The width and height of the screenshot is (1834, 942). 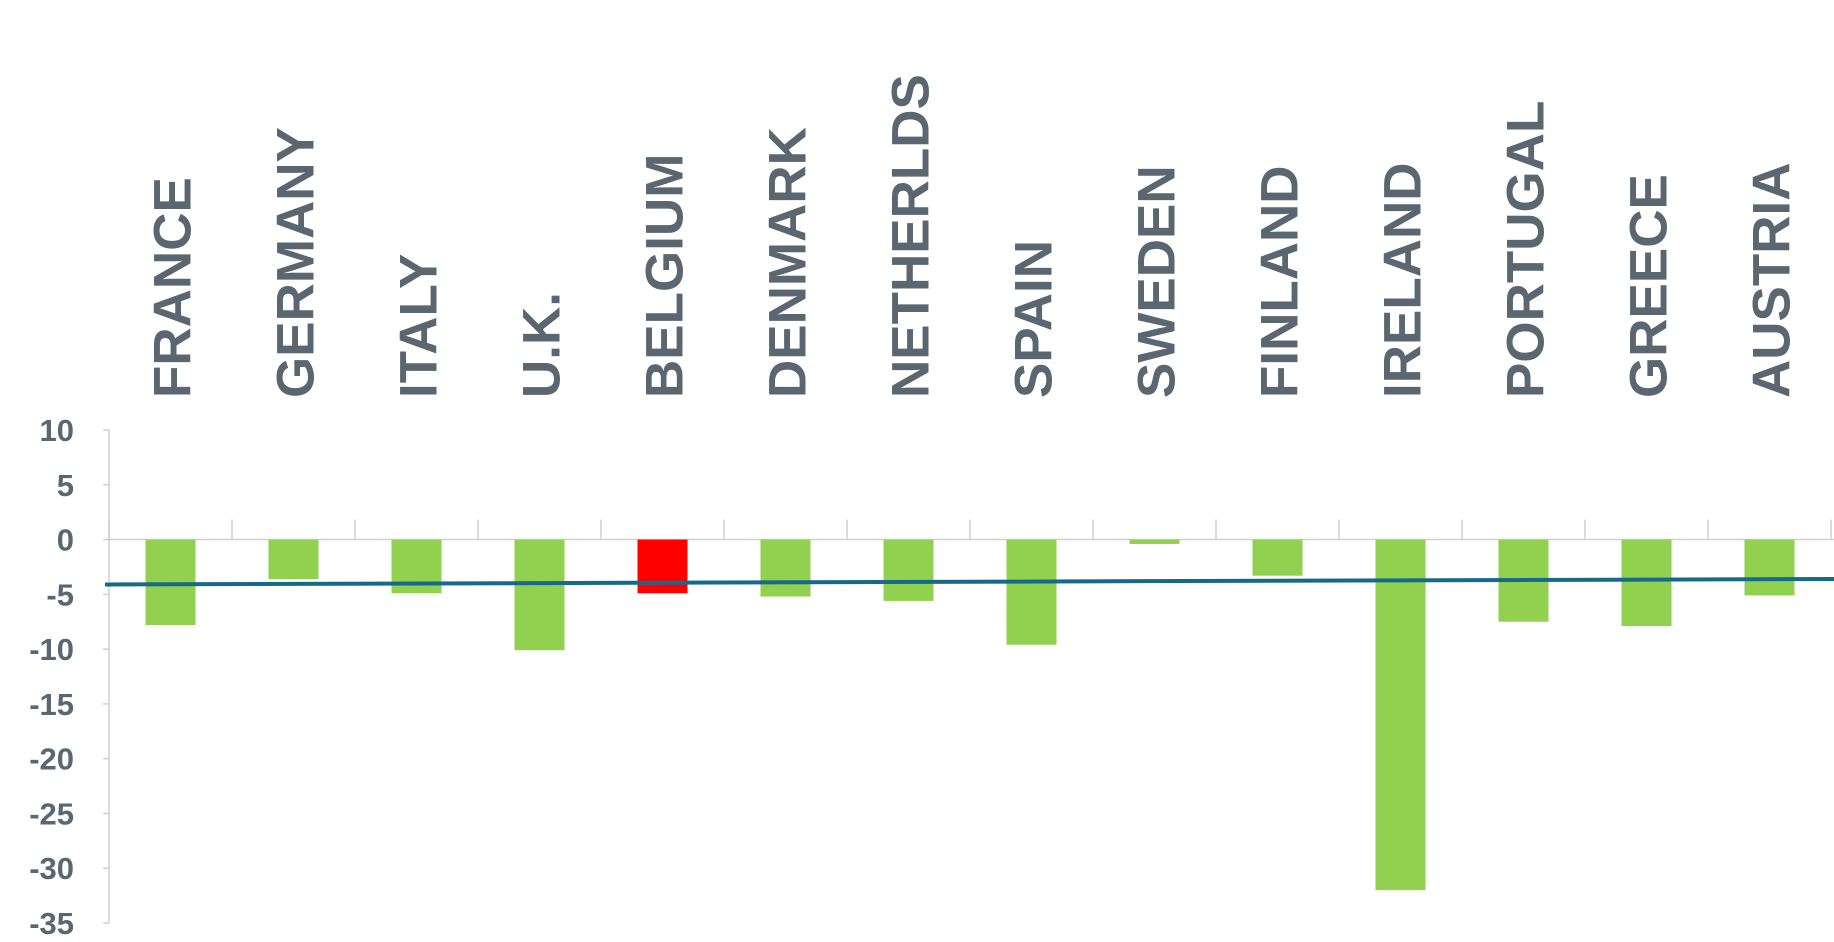 What do you see at coordinates (51, 759) in the screenshot?
I see `y-tick-label: -20` at bounding box center [51, 759].